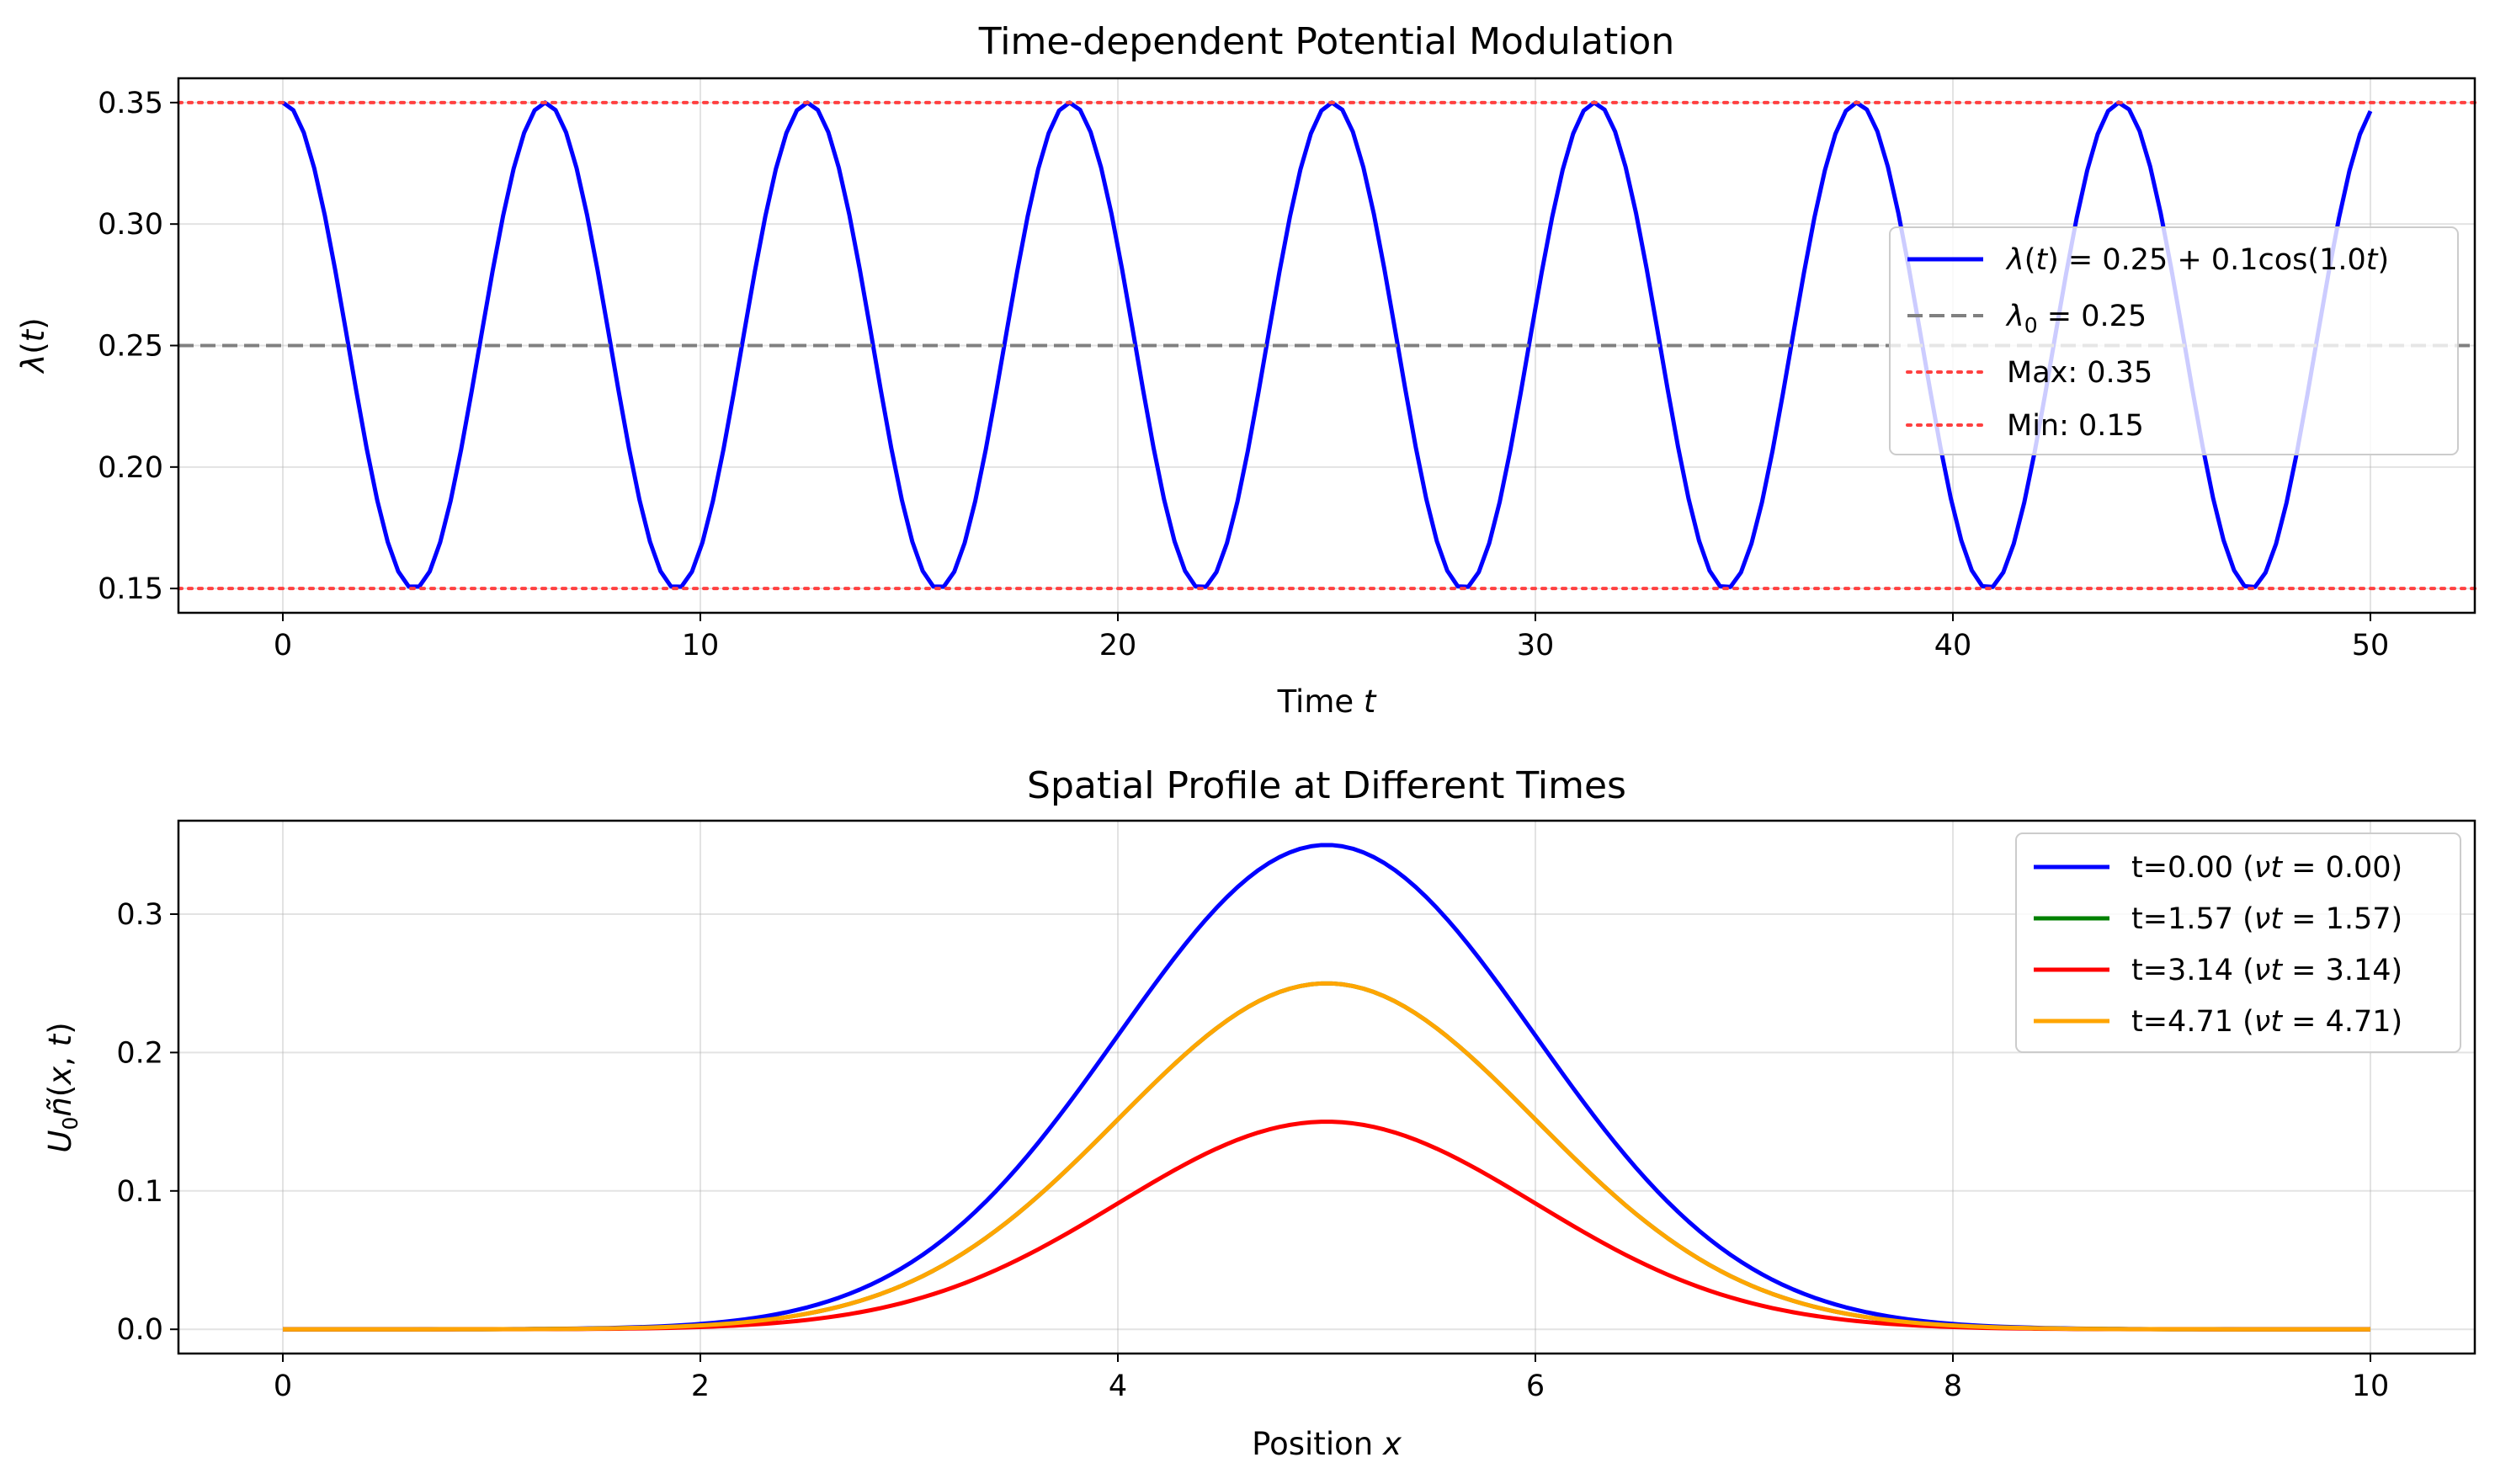 The image size is (2495, 1484). What do you see at coordinates (2076, 319) in the screenshot?
I see `chart1-legend-label-baseline: λ0 = 0.25` at bounding box center [2076, 319].